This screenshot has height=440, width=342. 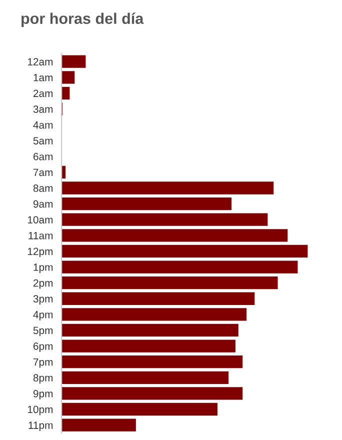 What do you see at coordinates (43, 78) in the screenshot?
I see `y-tick-label: 1am` at bounding box center [43, 78].